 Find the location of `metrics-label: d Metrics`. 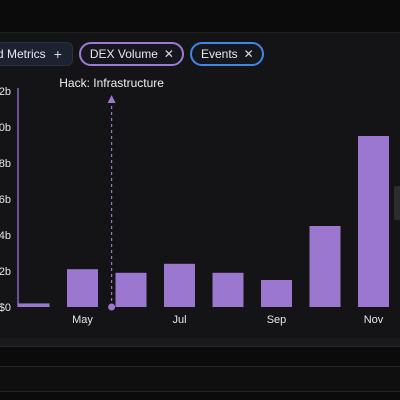

metrics-label: d Metrics is located at coordinates (23, 54).